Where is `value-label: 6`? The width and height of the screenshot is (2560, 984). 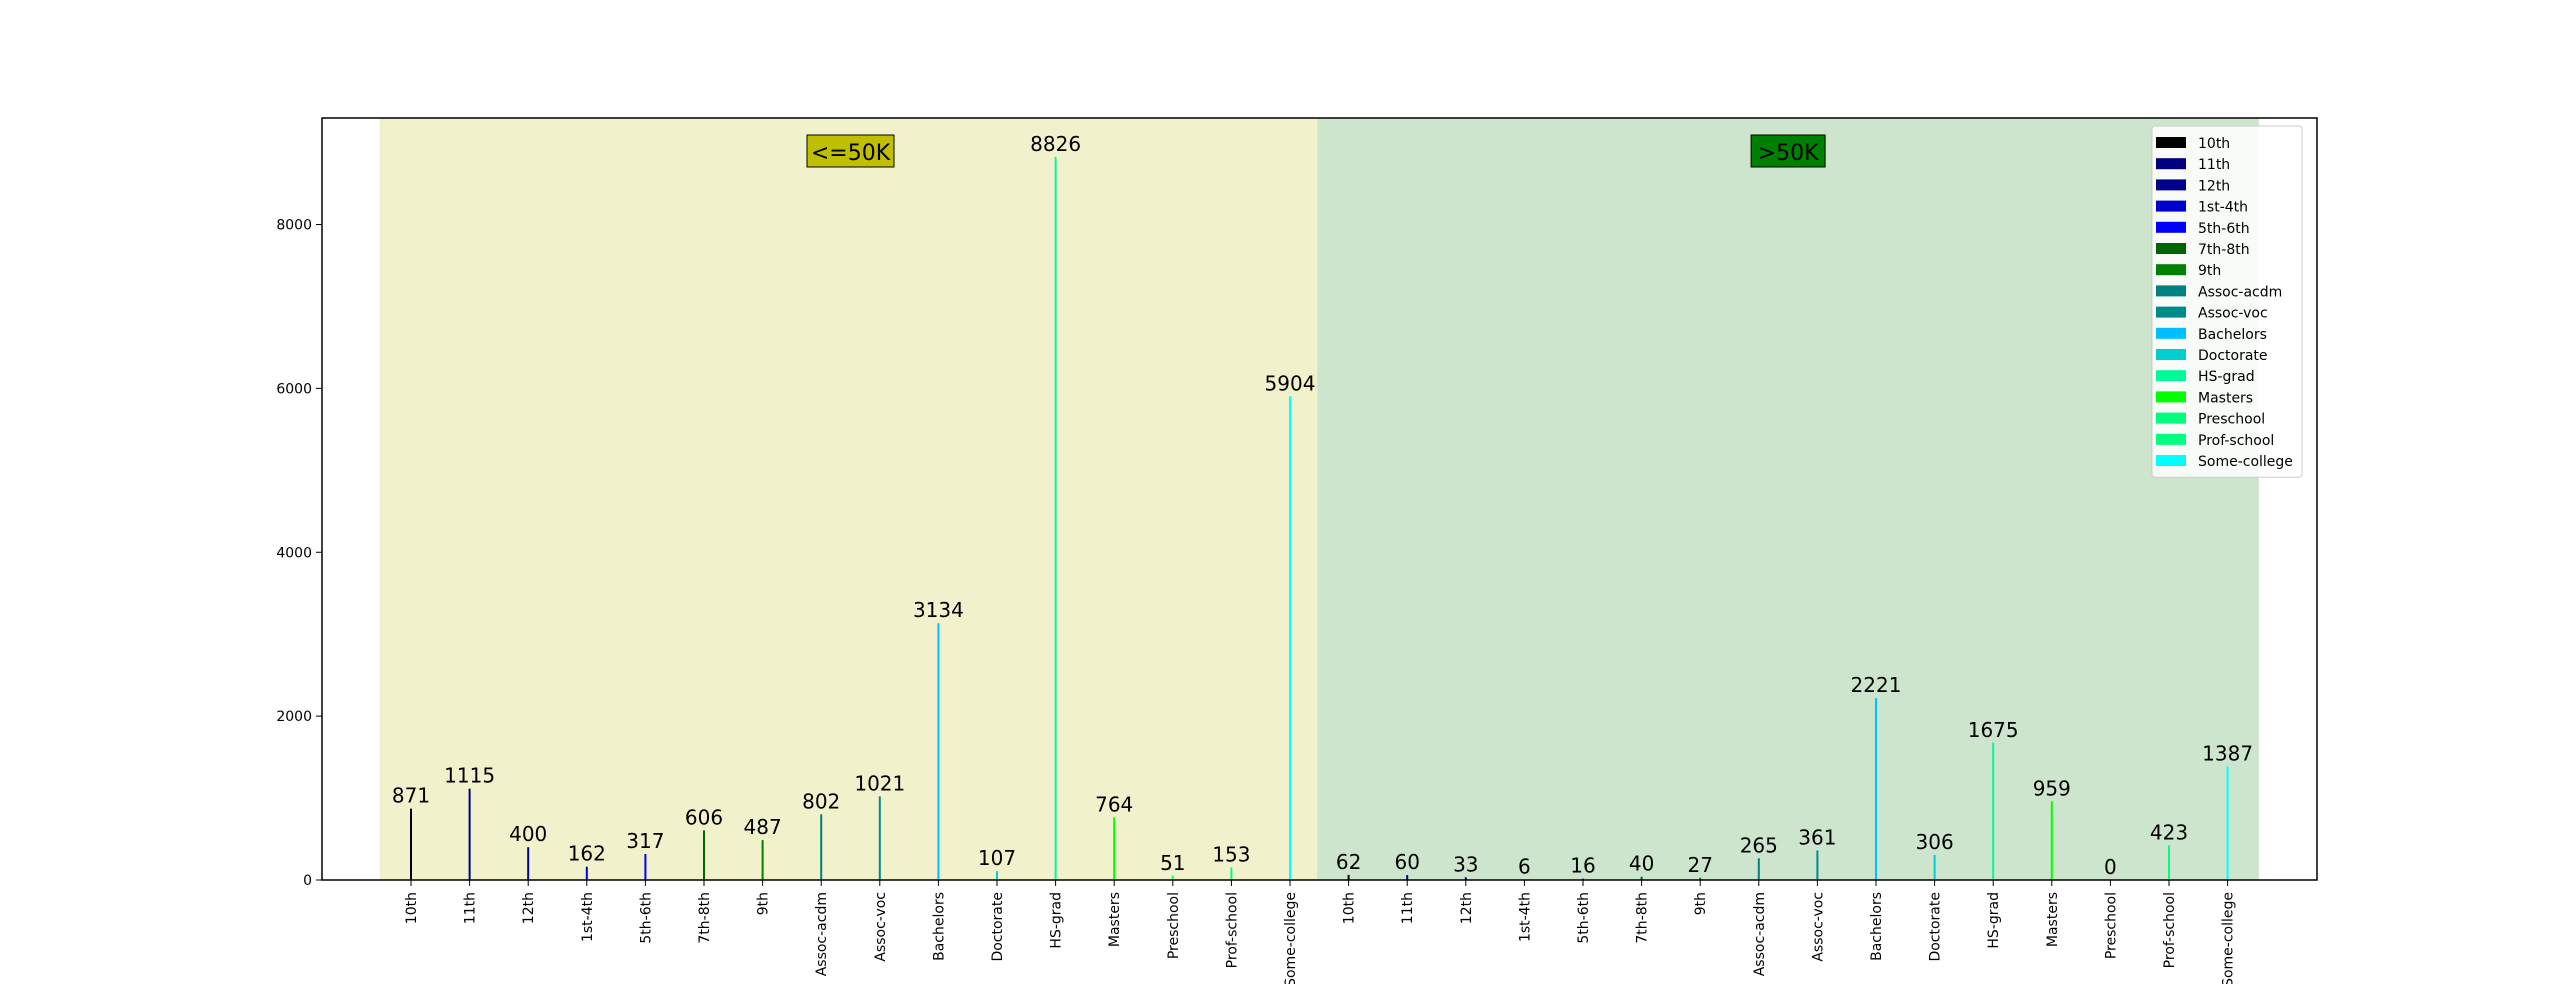 value-label: 6 is located at coordinates (1524, 867).